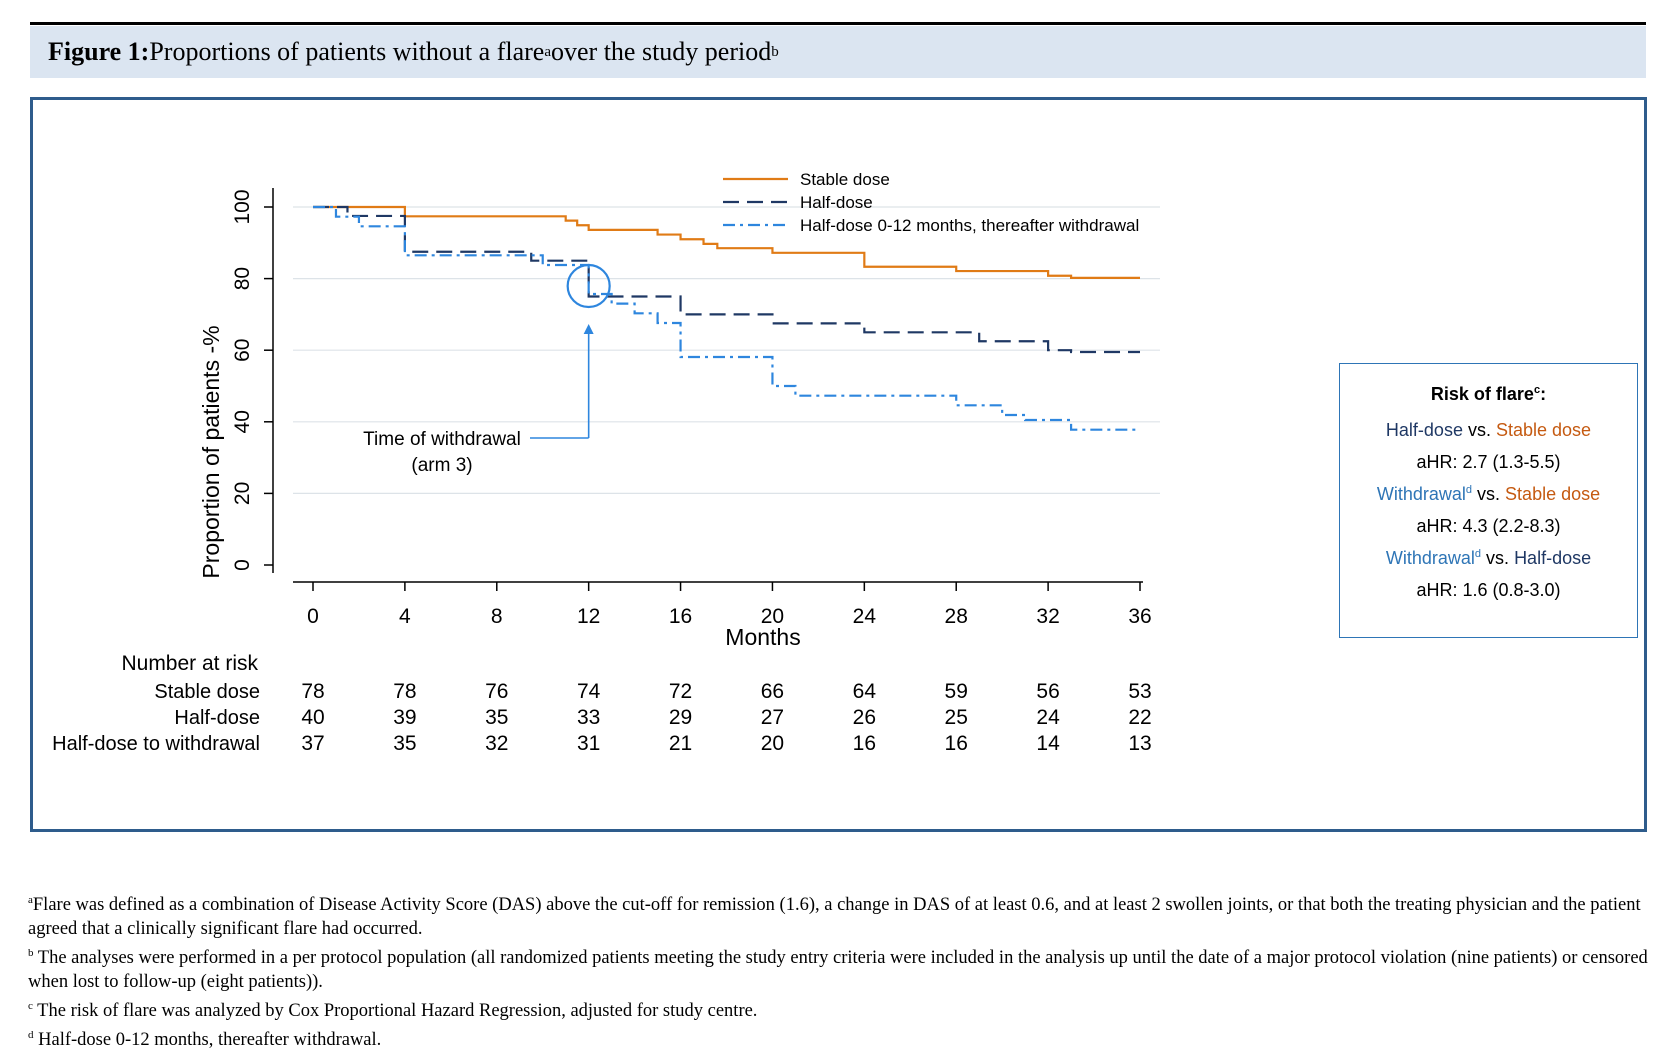 The image size is (1675, 1053). I want to click on top-rule, so click(838, 23).